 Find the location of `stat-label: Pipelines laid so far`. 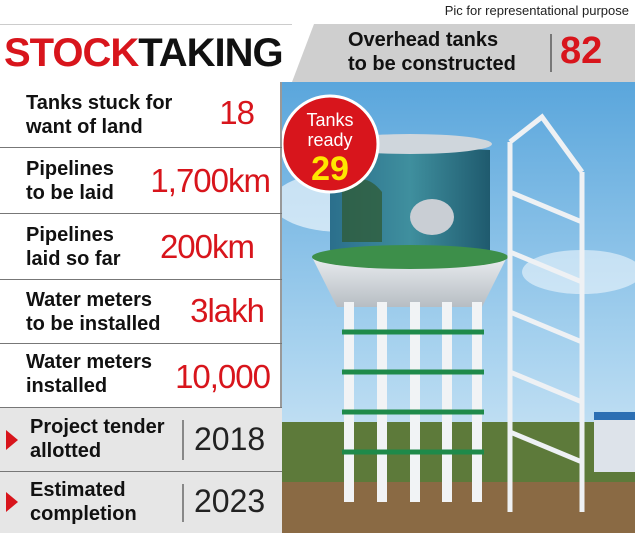

stat-label: Pipelines laid so far is located at coordinates (73, 247).